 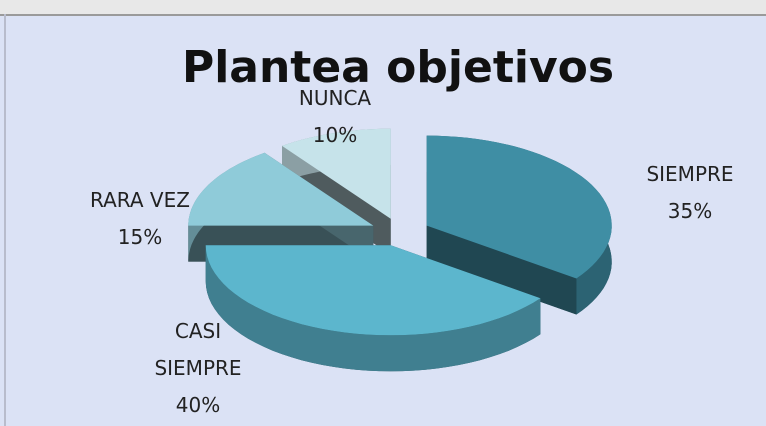 What do you see at coordinates (198, 405) in the screenshot?
I see `value-label: 40%` at bounding box center [198, 405].